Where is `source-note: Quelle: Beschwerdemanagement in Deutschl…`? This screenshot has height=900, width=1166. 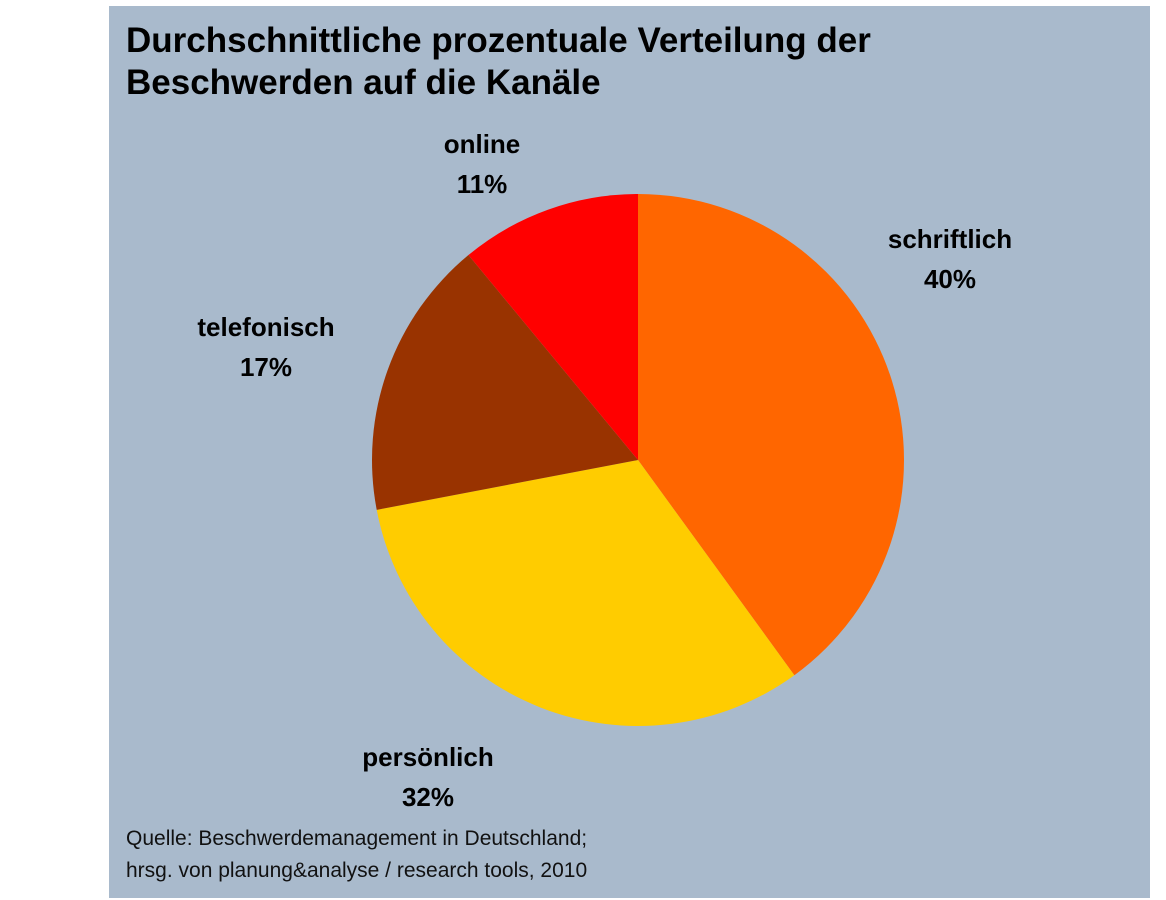 source-note: Quelle: Beschwerdemanagement in Deutschl… is located at coordinates (356, 855).